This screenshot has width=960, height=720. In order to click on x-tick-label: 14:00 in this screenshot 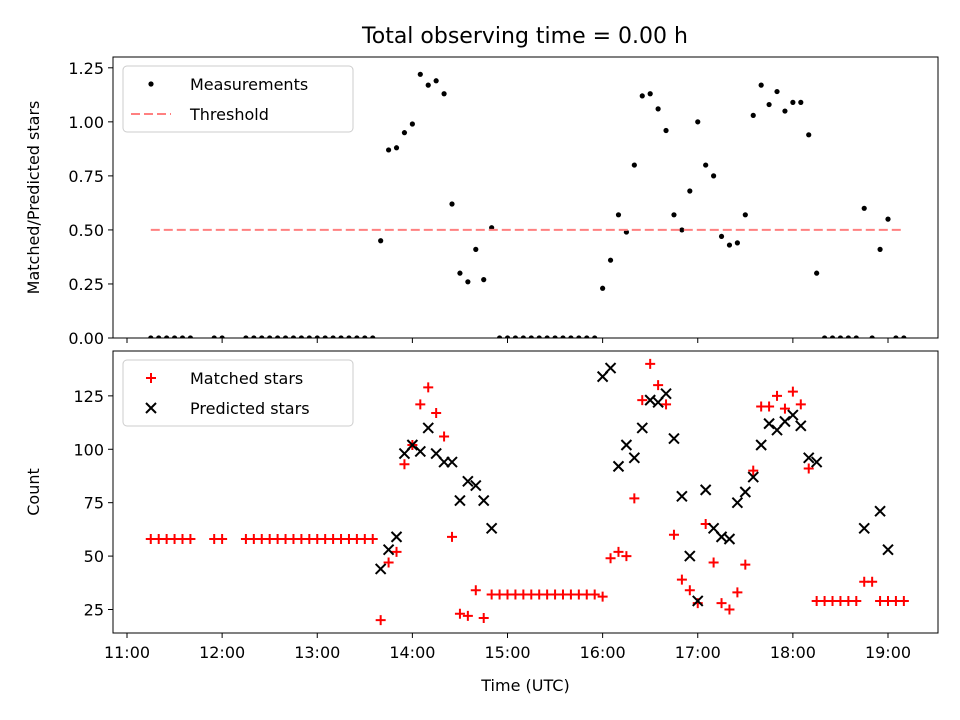, I will do `click(412, 652)`.